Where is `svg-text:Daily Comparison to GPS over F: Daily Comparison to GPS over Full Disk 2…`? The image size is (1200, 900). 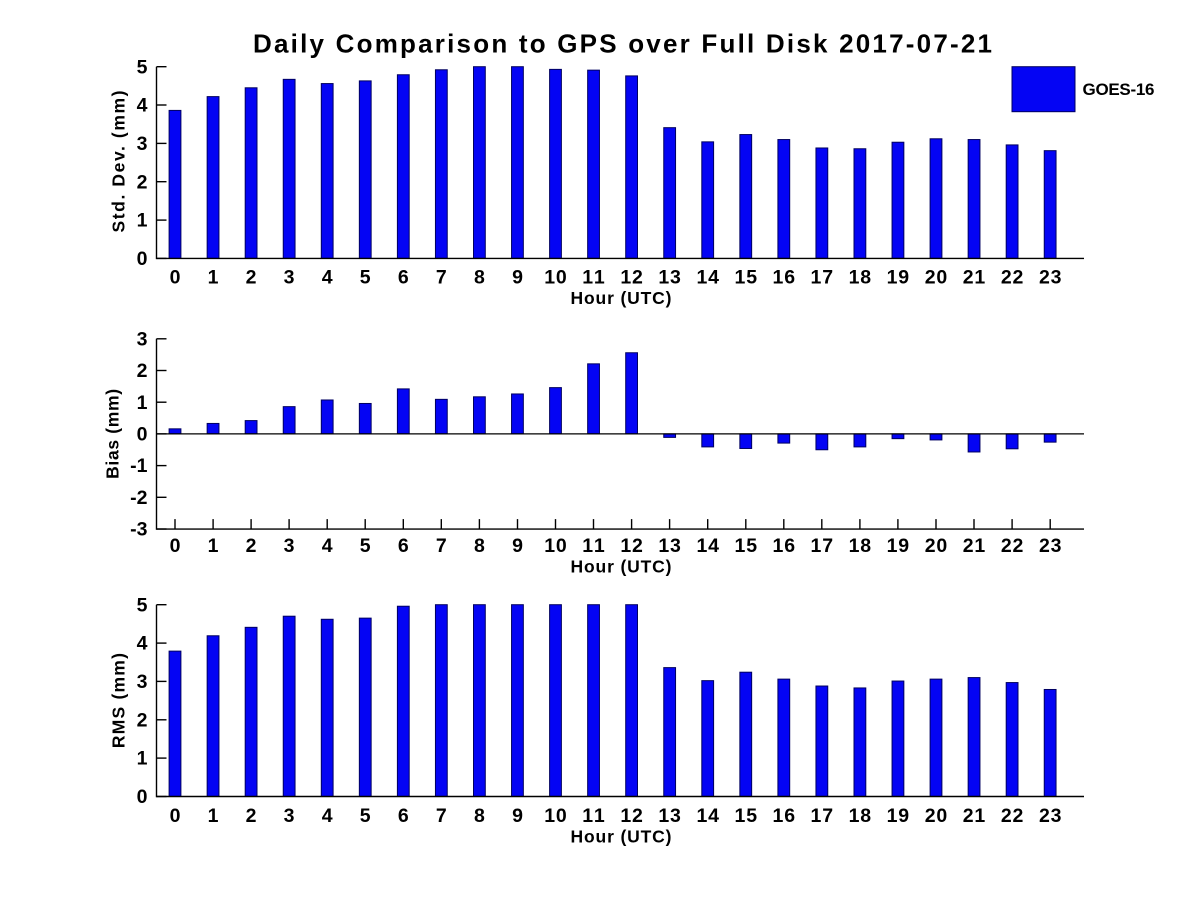 svg-text:Daily Comparison to GPS over F: Daily Comparison to GPS over Full Disk 2… is located at coordinates (622, 44).